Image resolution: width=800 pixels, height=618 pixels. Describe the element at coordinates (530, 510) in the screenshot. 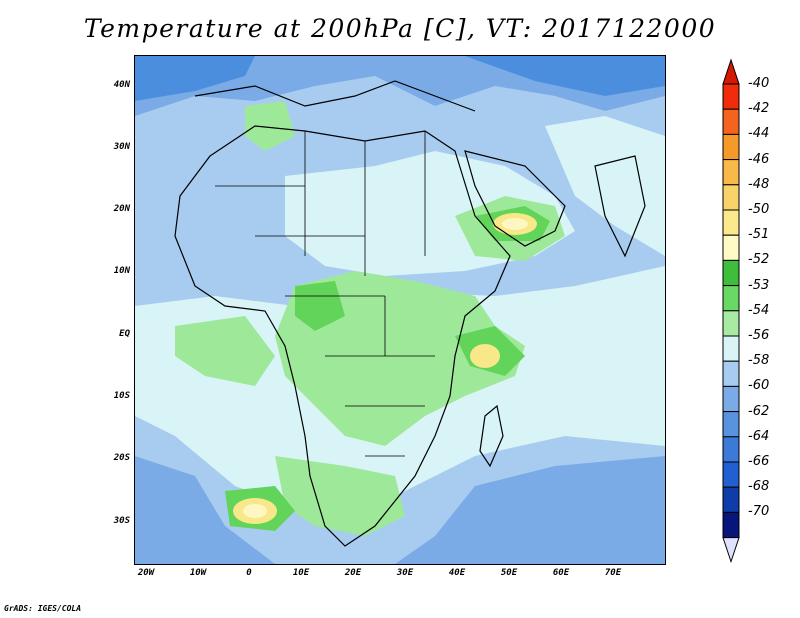

I see `cold-region-southeast` at that location.